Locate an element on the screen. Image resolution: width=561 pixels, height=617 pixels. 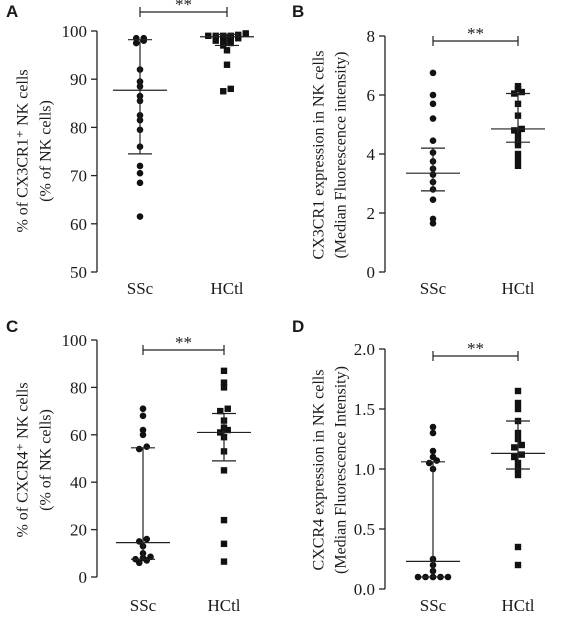
y-tick-label: 80 is located at coordinates (78, 387).